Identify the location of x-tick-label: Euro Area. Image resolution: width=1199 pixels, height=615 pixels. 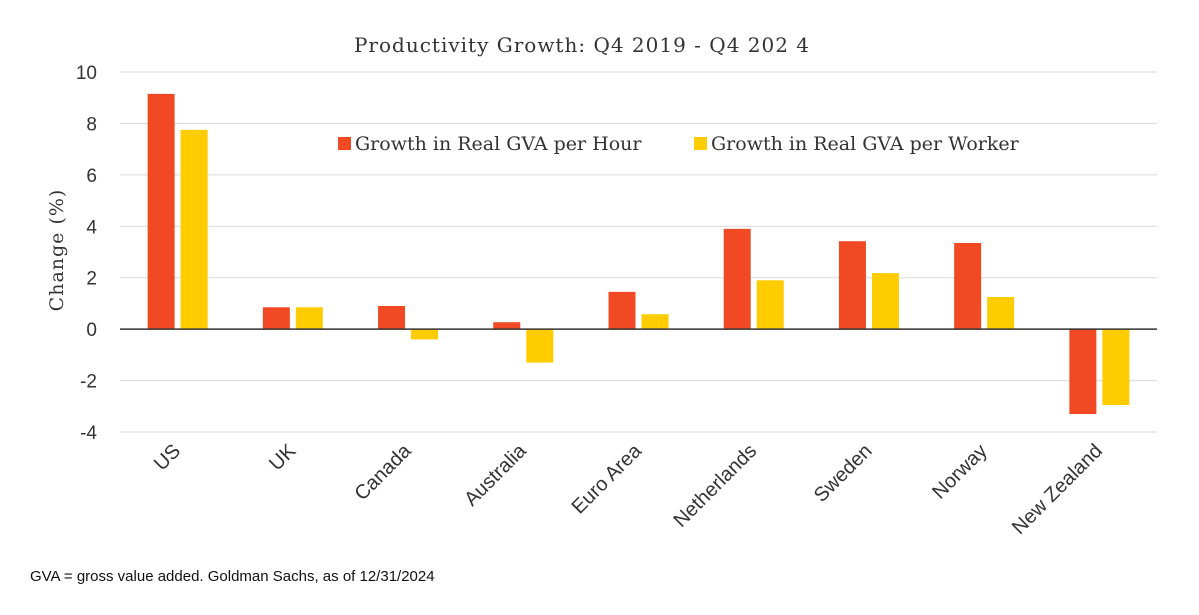
(607, 478).